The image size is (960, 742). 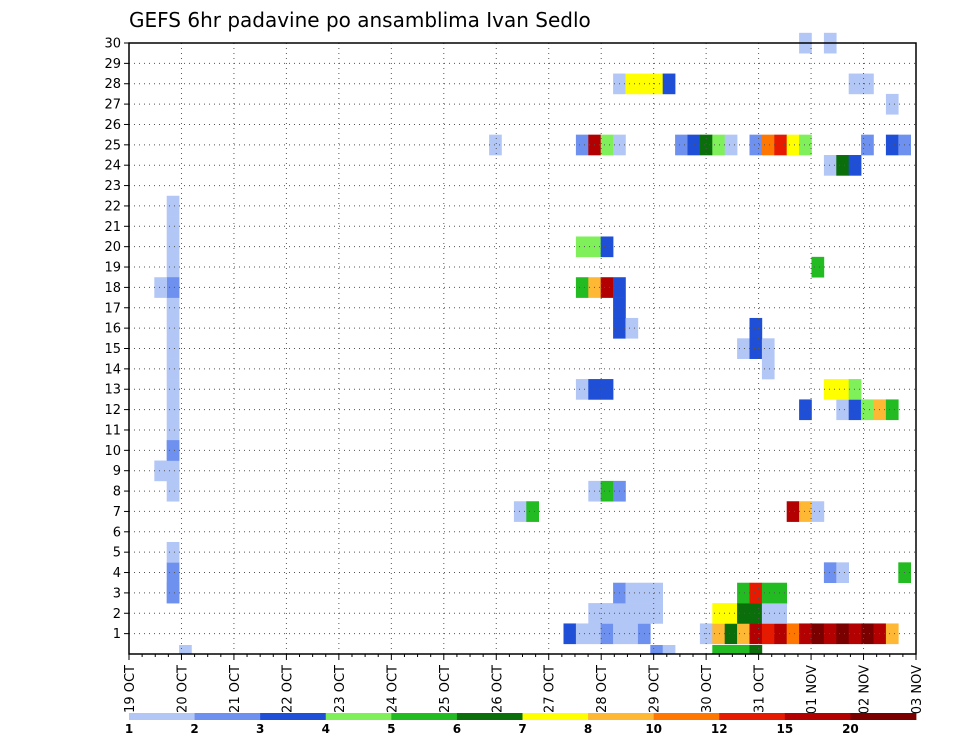 What do you see at coordinates (326, 729) in the screenshot?
I see `colorbar-label: 4` at bounding box center [326, 729].